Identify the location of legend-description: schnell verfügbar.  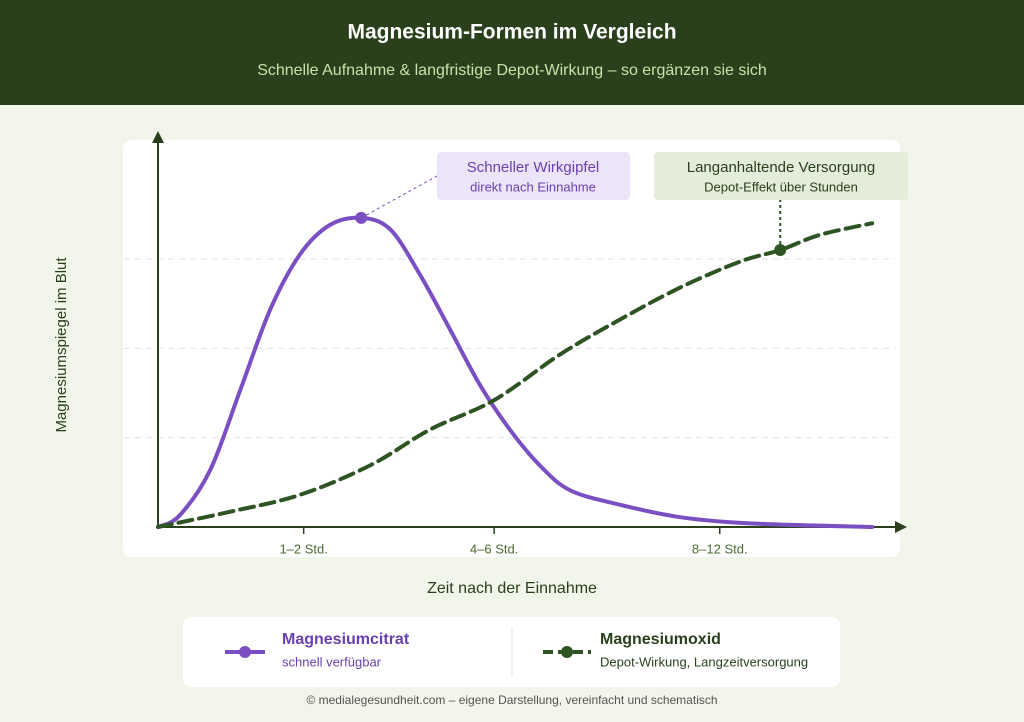
(332, 661).